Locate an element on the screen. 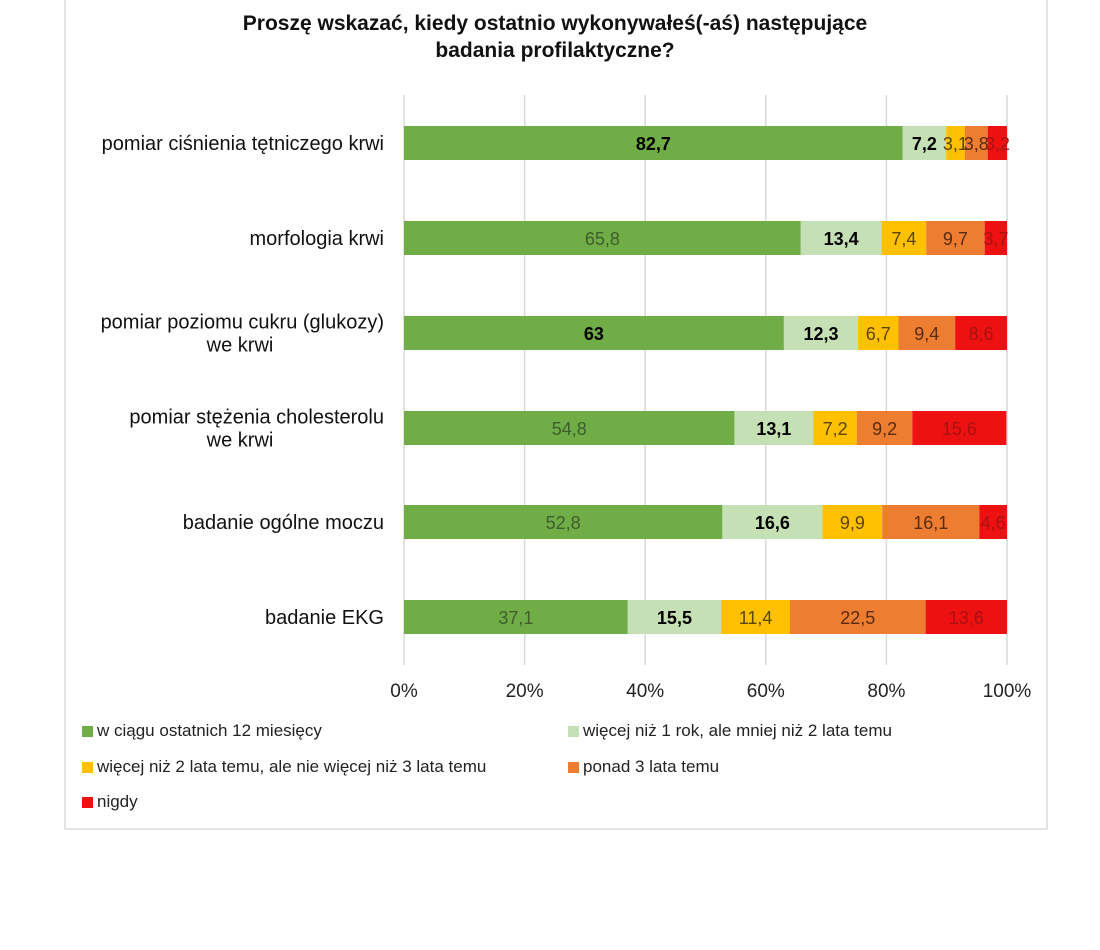 This screenshot has width=1100, height=950. chart-title-line: badania profilaktyczne? is located at coordinates (555, 50).